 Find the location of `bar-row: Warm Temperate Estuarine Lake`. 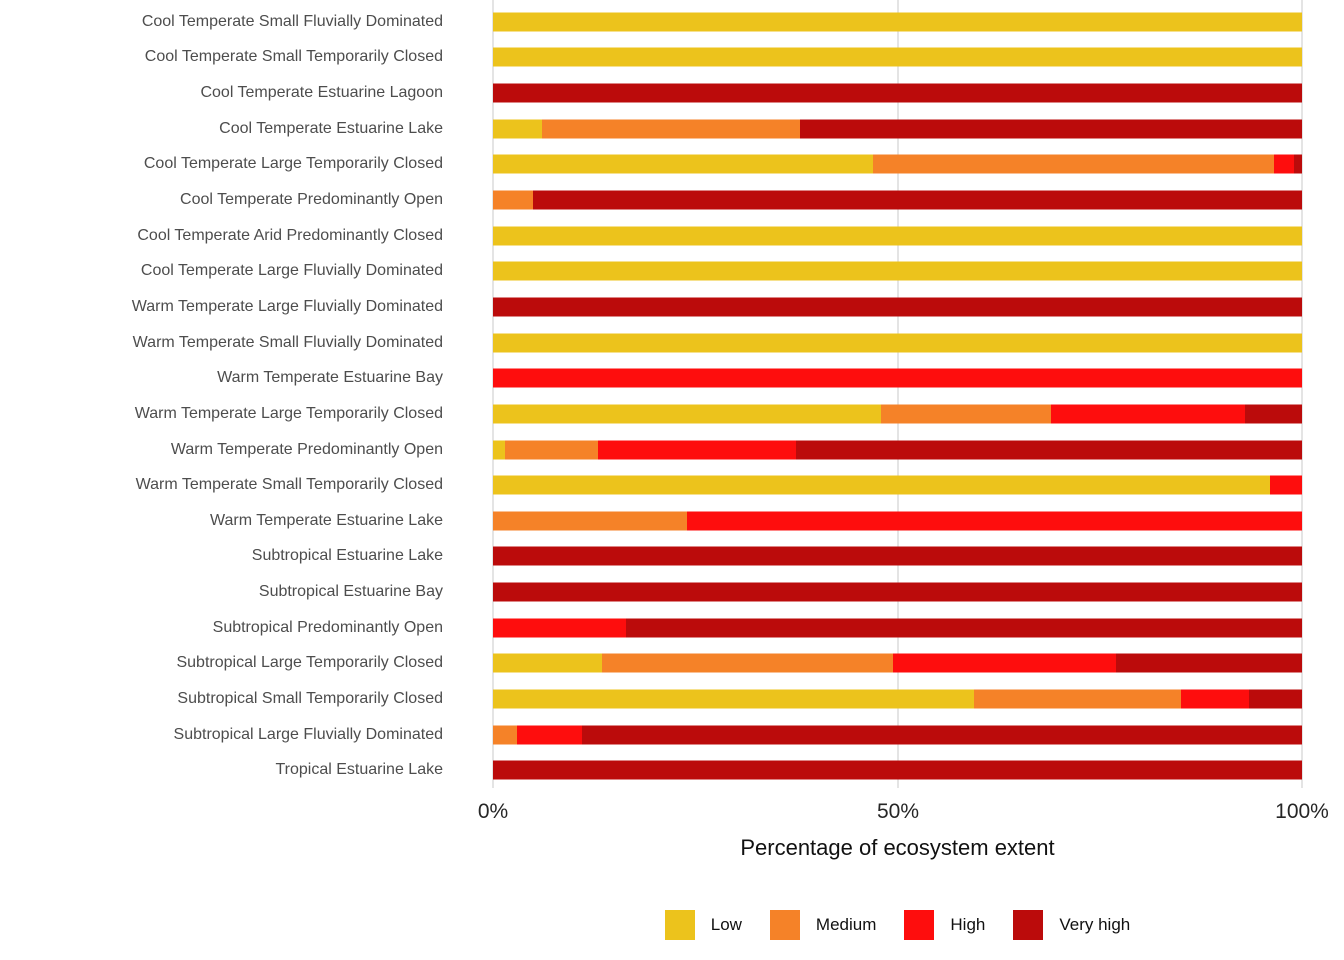

bar-row: Warm Temperate Estuarine Lake is located at coordinates (672, 521).